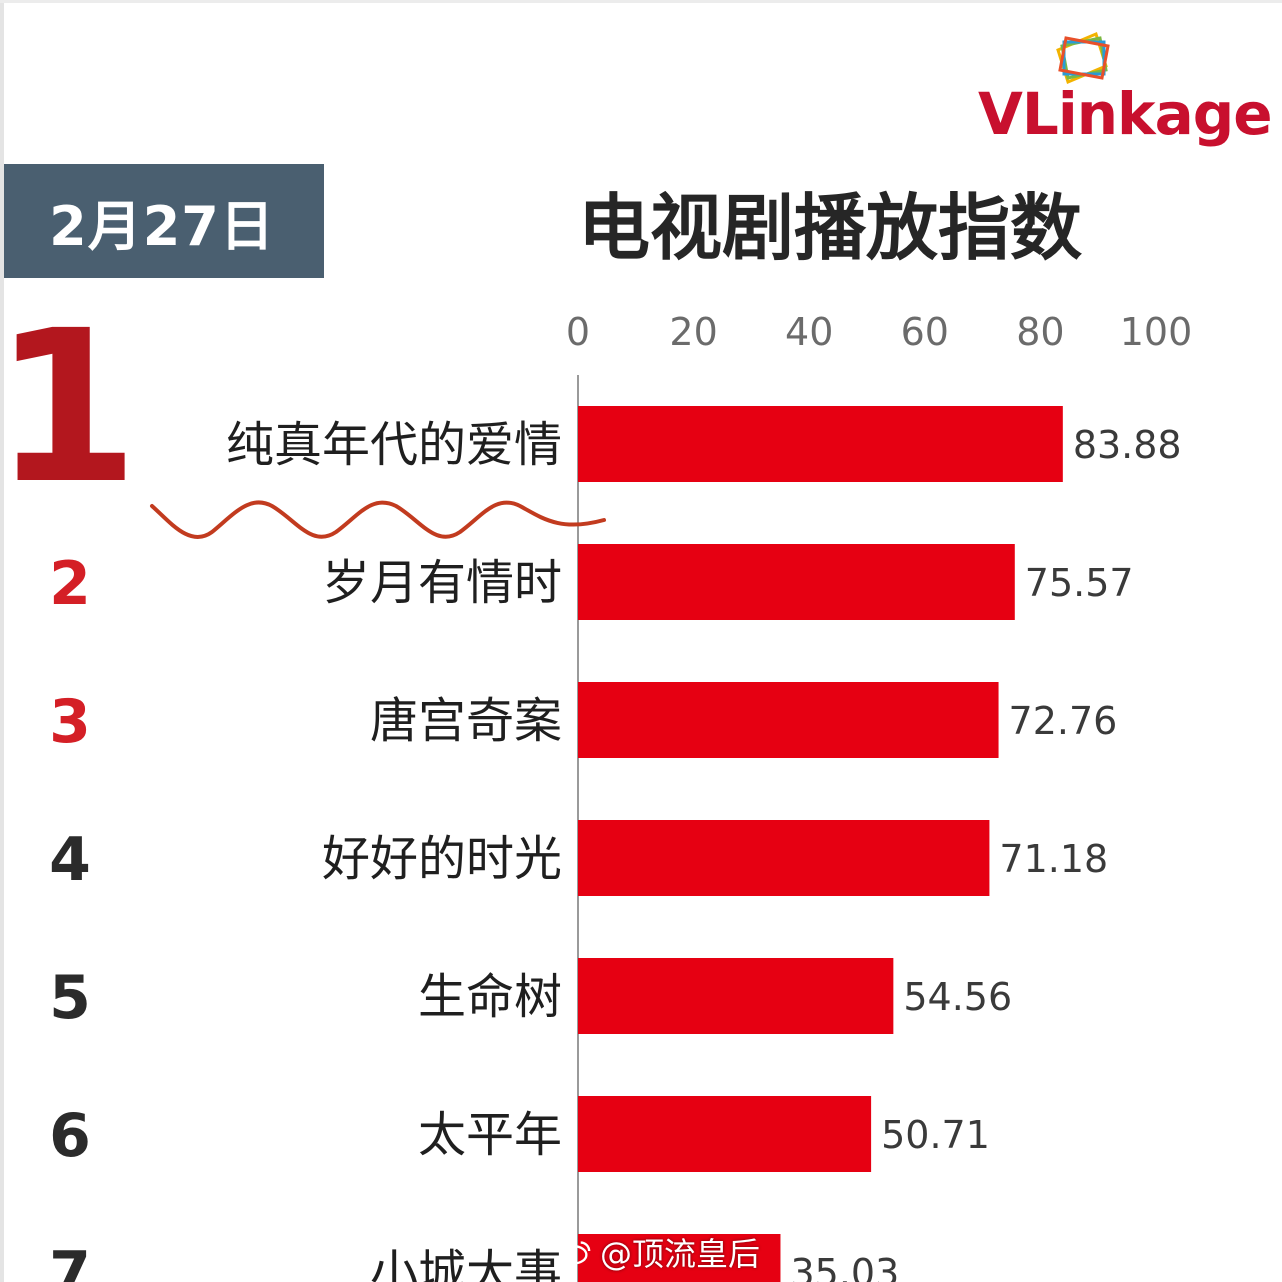 The width and height of the screenshot is (1282, 1282). Describe the element at coordinates (378, 519) in the screenshot. I see `wavy-underline-annotation` at that location.